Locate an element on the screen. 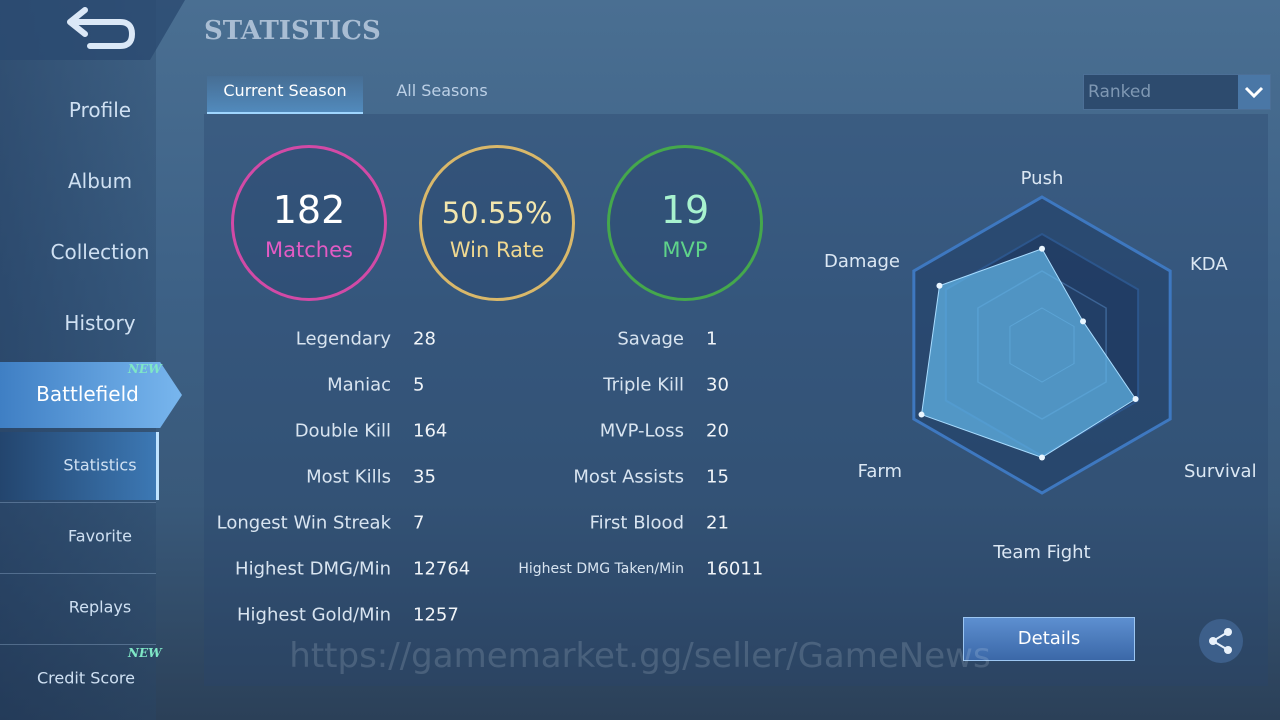 The image size is (1280, 720). stat-label: Highest DMG/Min is located at coordinates (313, 569).